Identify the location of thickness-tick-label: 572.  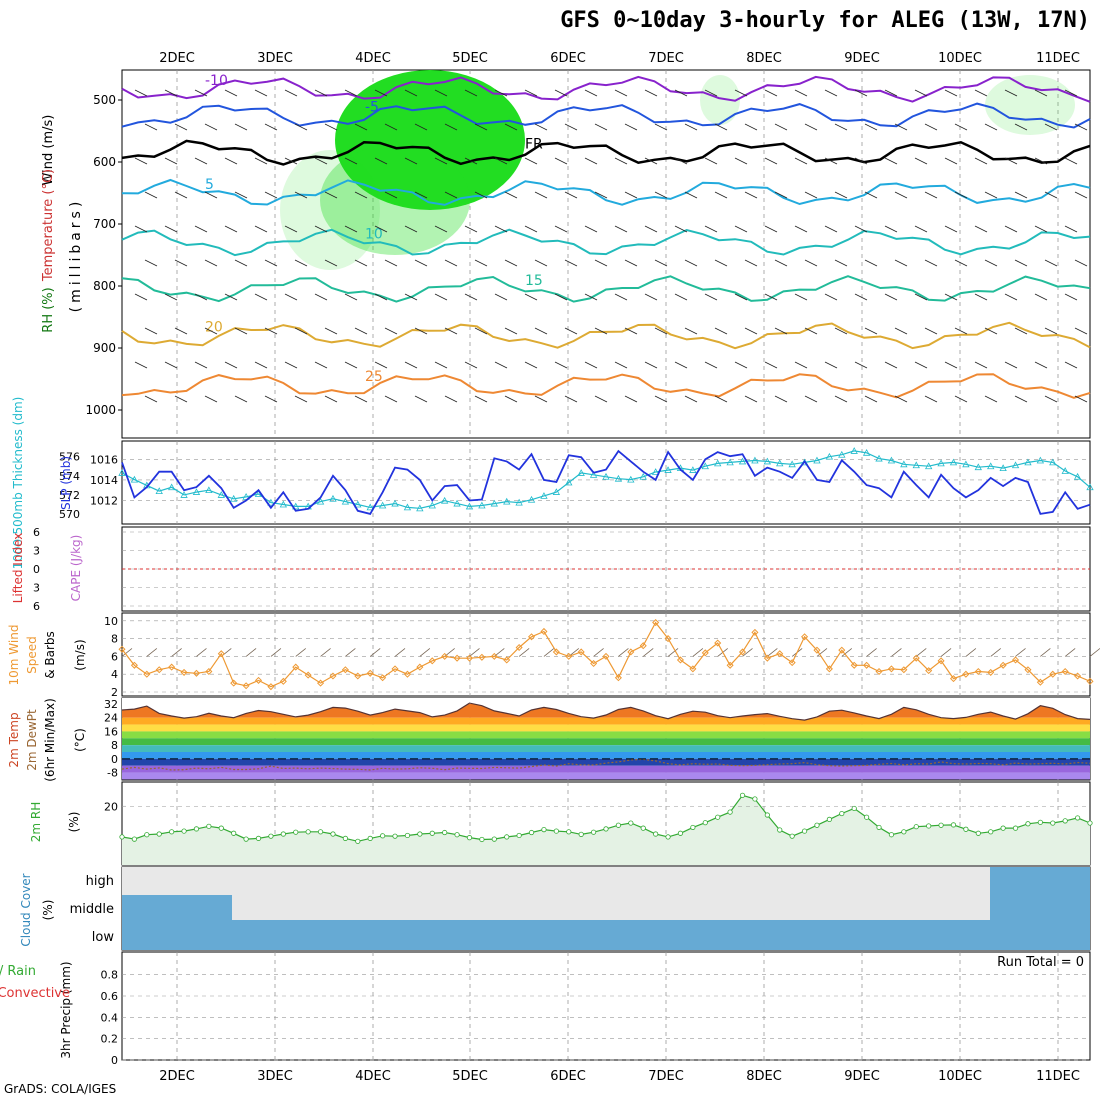
(69, 495).